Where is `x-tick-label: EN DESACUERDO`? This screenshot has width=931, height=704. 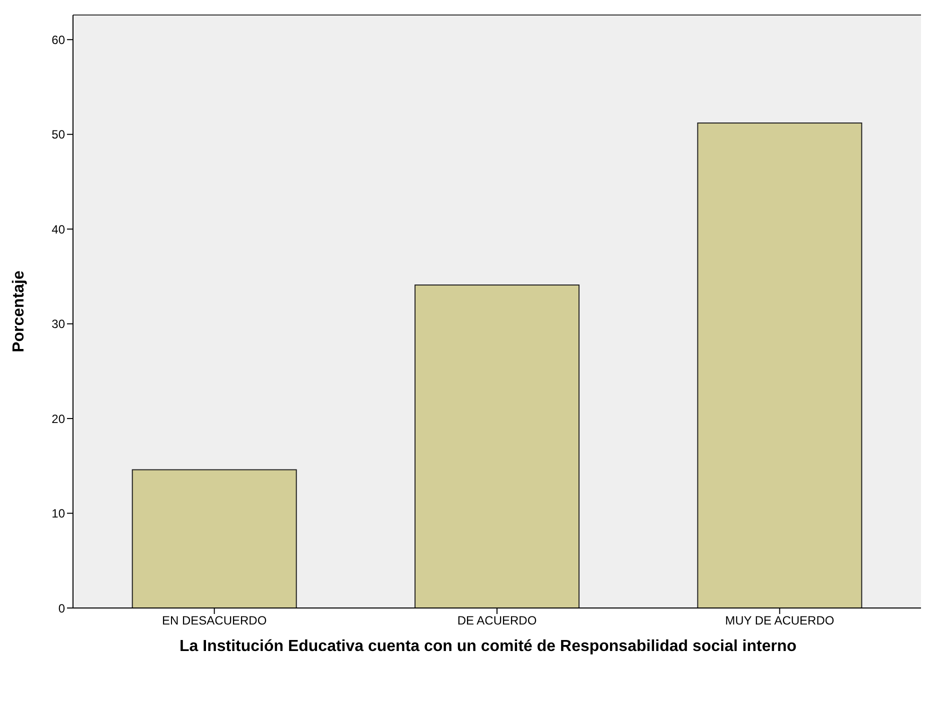
x-tick-label: EN DESACUERDO is located at coordinates (214, 621).